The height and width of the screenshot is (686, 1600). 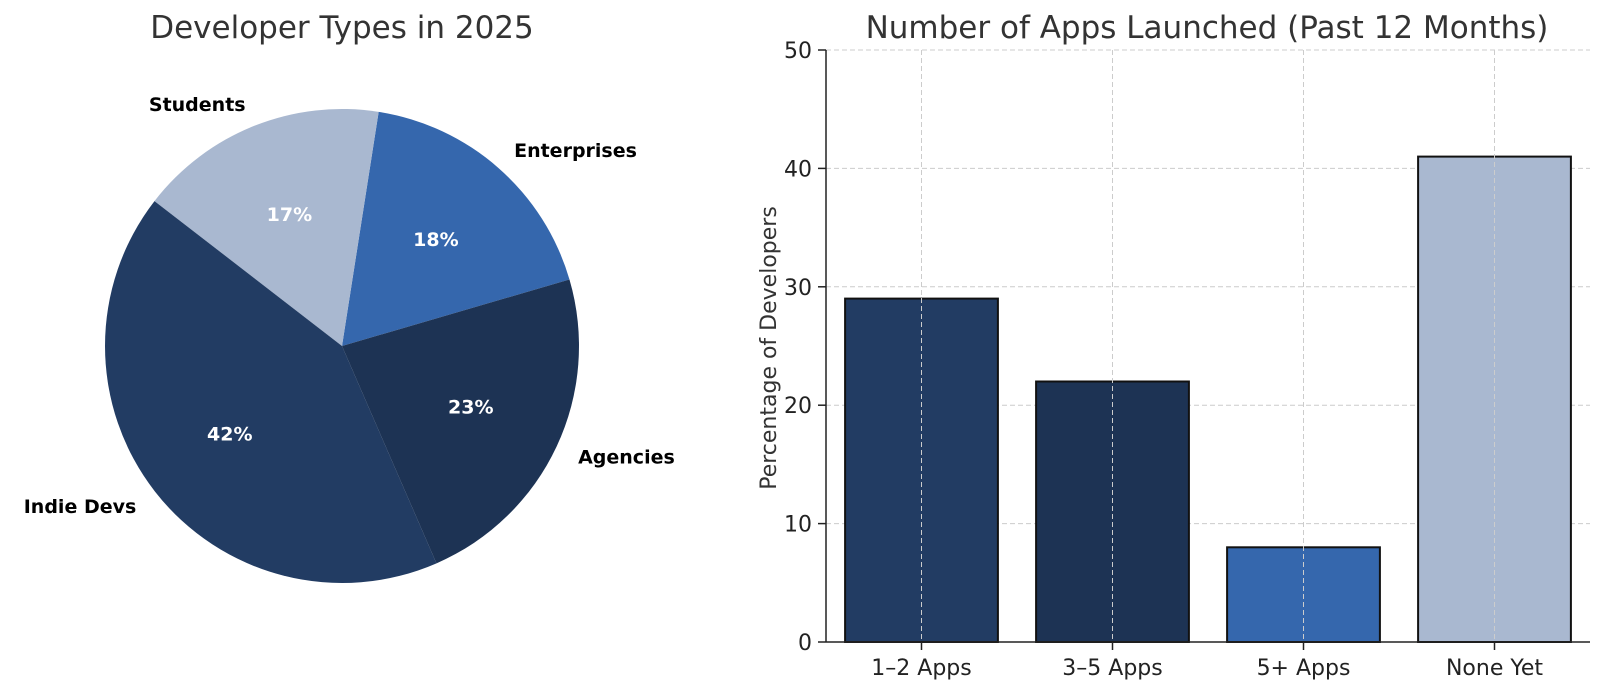 I want to click on pie-category-label-indie-devs: Indie Devs, so click(x=80, y=507).